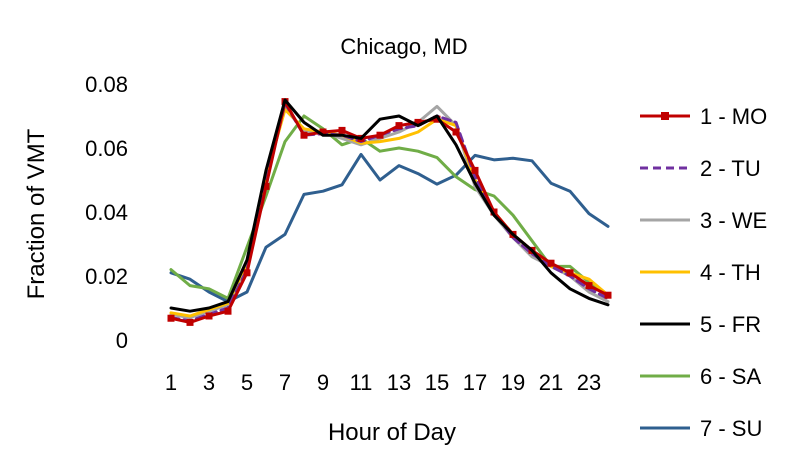 This screenshot has height=476, width=808. I want to click on x-tick-label: 23, so click(589, 382).